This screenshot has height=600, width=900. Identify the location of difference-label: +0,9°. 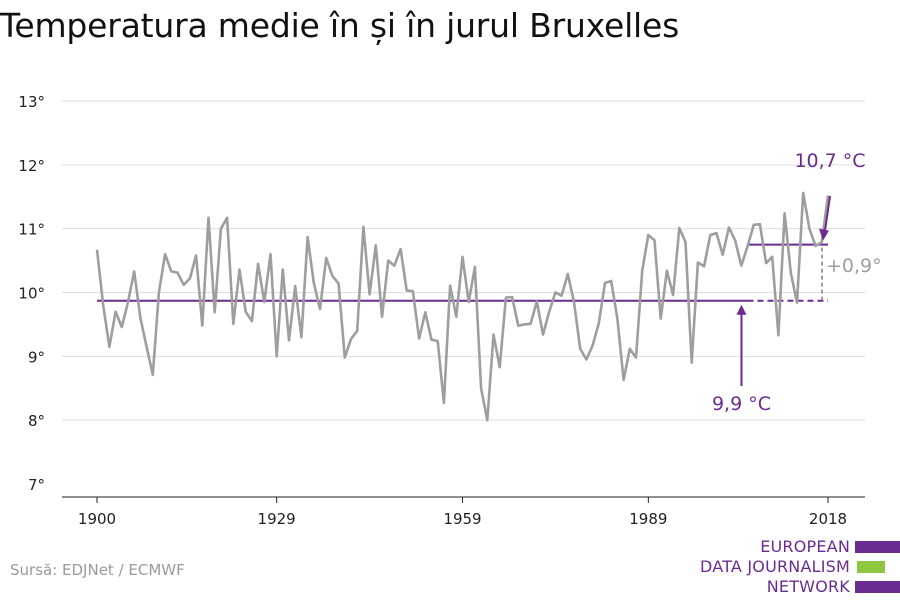
(854, 266).